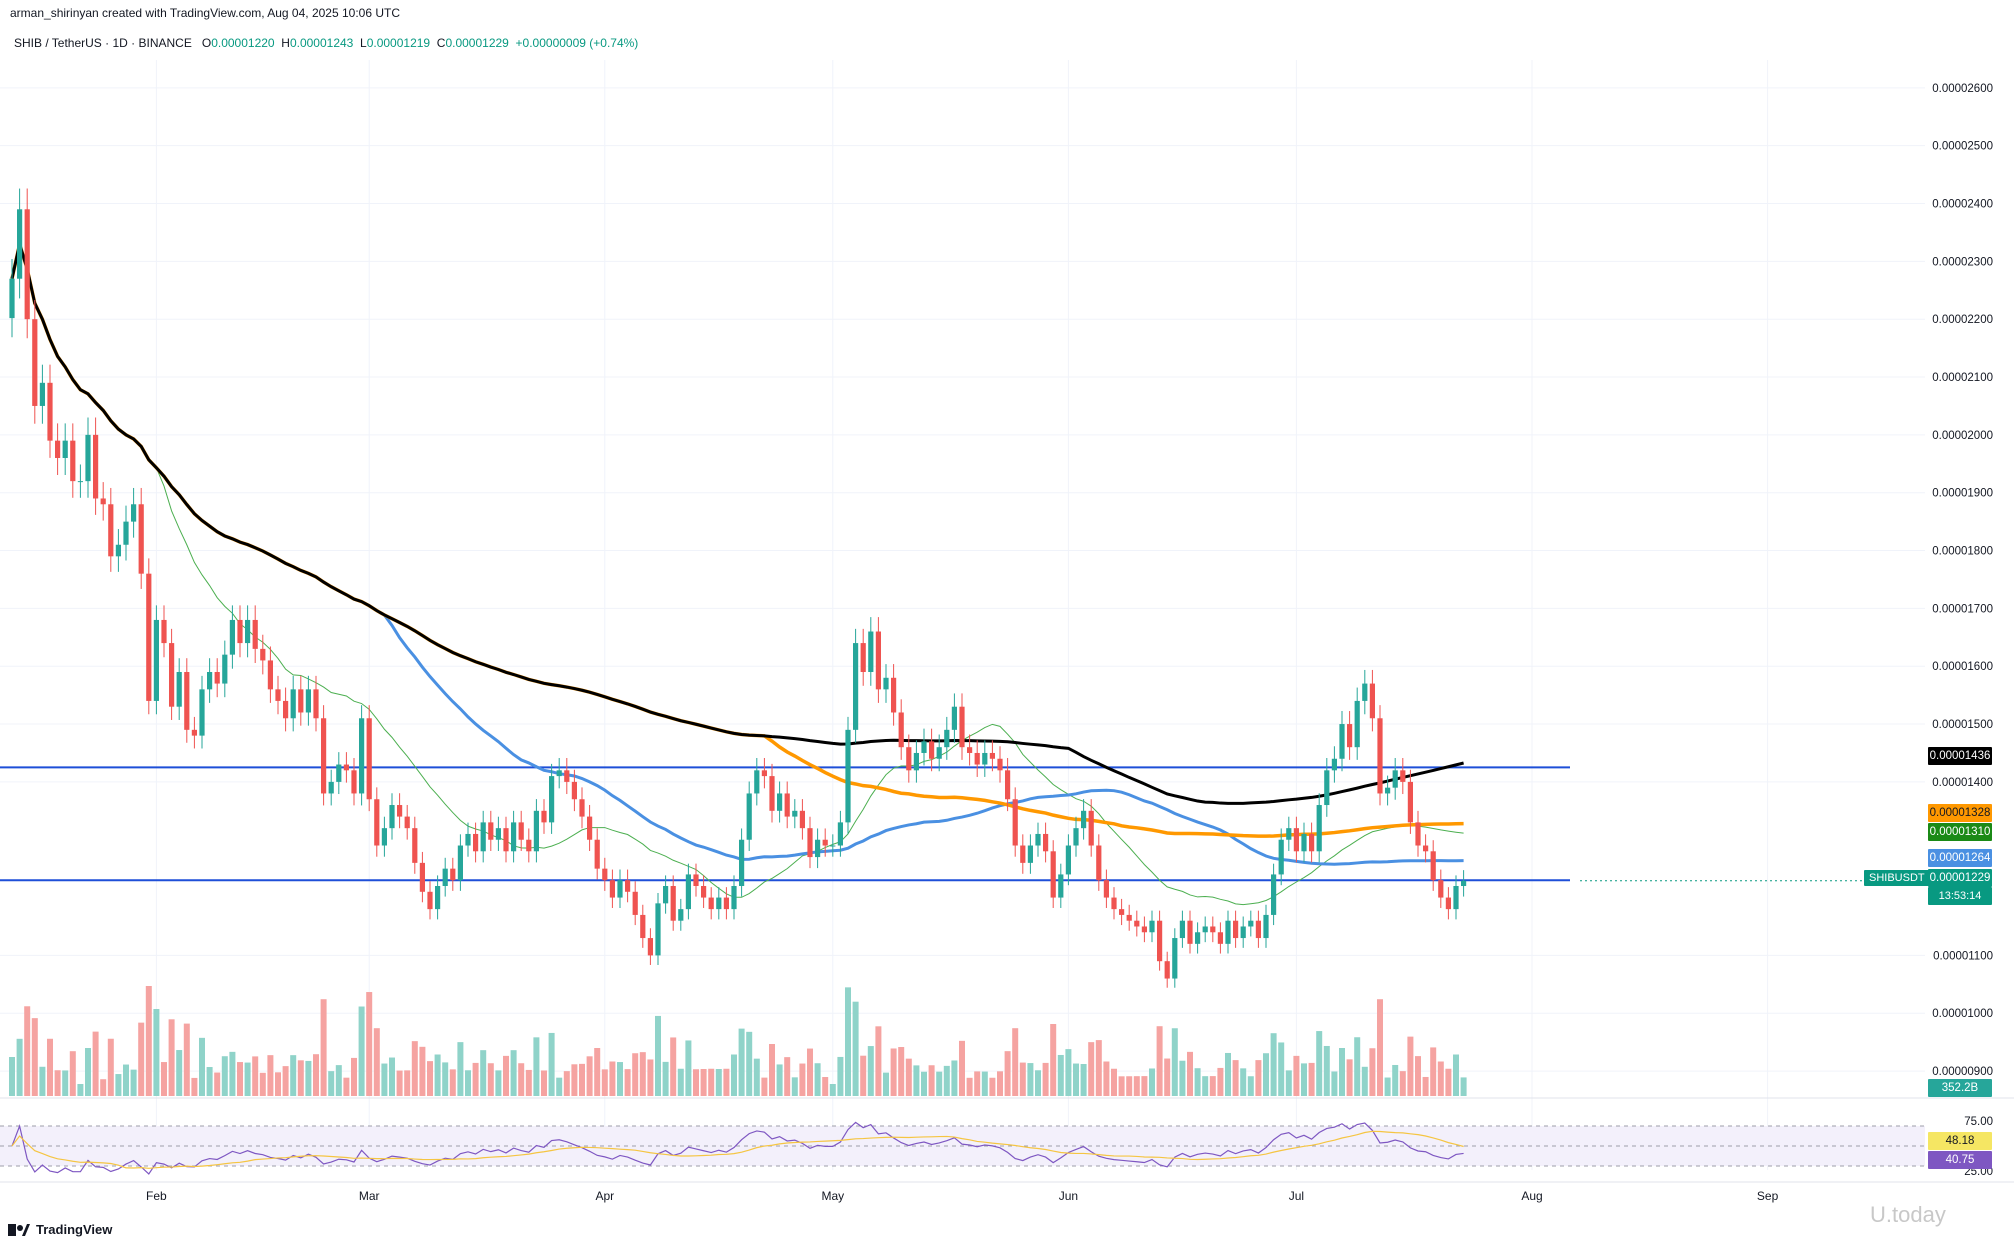  Describe the element at coordinates (206, 43) in the screenshot. I see `open-label: O` at that location.